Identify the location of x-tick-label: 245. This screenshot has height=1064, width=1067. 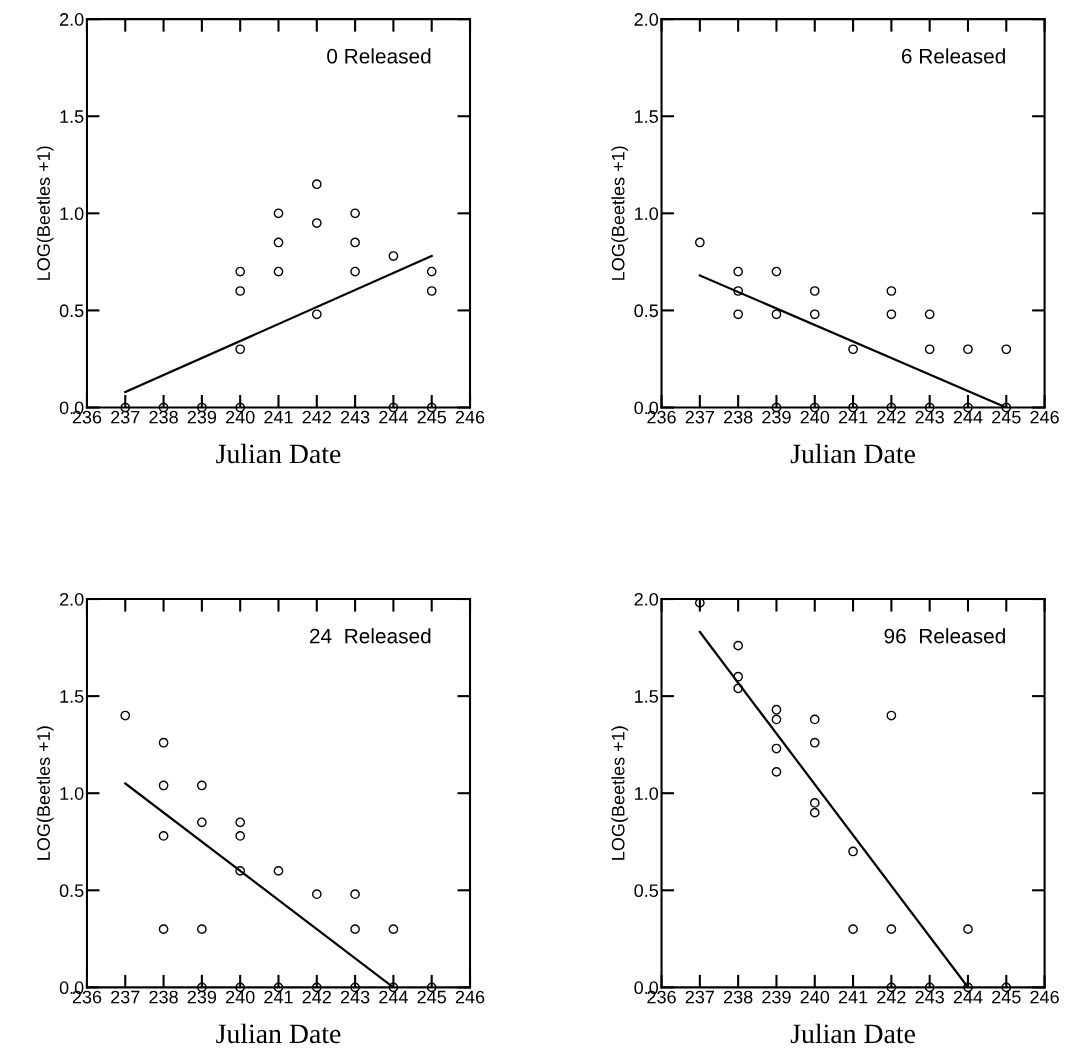
(432, 417).